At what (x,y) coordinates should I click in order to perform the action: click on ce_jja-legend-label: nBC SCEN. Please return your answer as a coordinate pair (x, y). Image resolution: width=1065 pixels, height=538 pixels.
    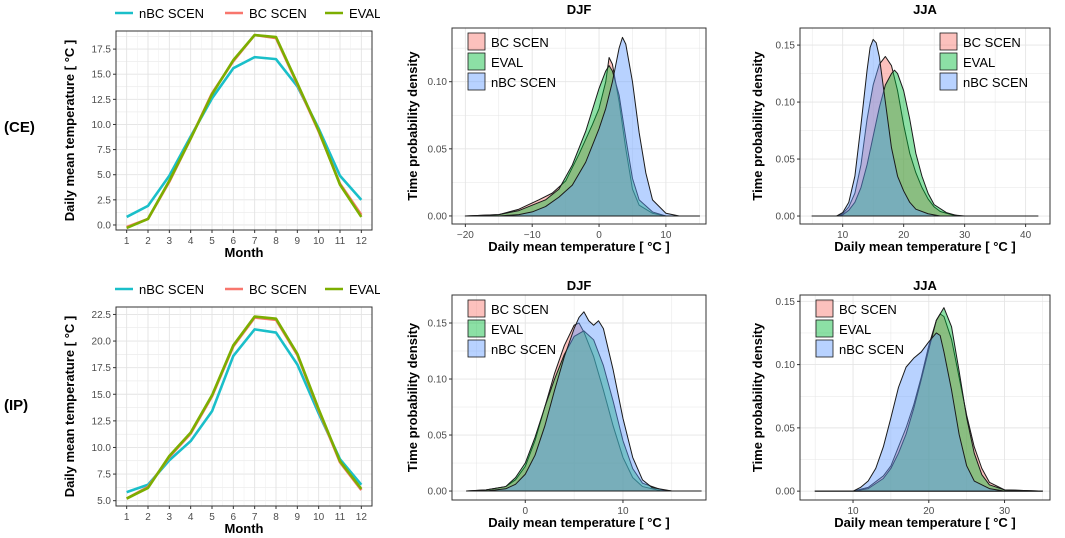
    Looking at the image, I should click on (995, 82).